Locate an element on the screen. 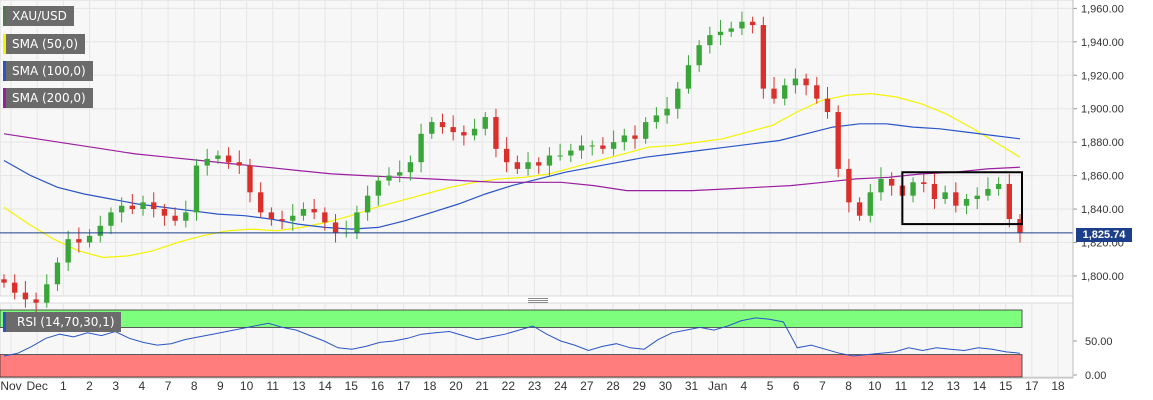 The height and width of the screenshot is (400, 1153). legend-label: SMA (100,0) is located at coordinates (49, 71).